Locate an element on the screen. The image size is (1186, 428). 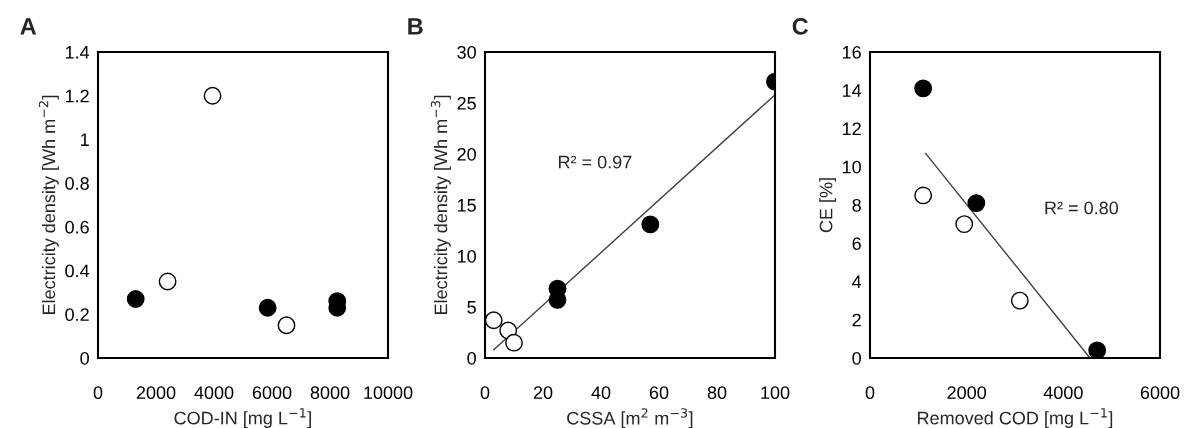
chart-title: C is located at coordinates (800, 26).